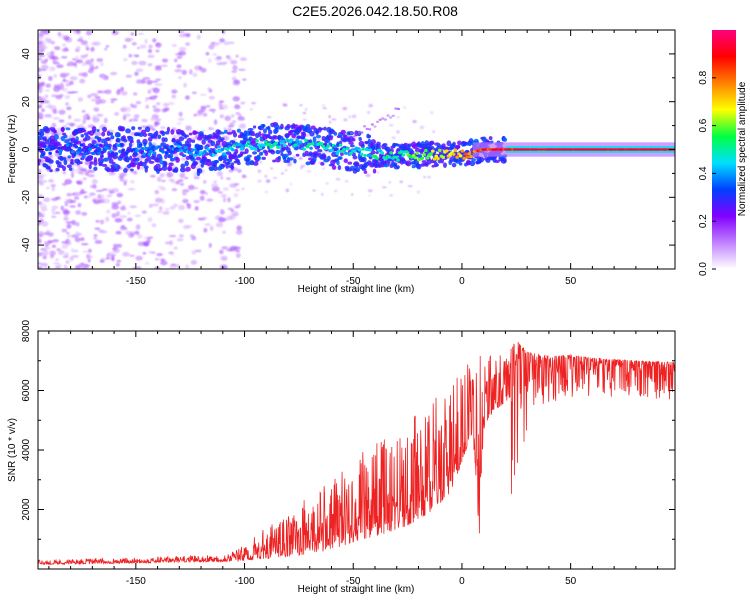 Image resolution: width=750 pixels, height=600 pixels. I want to click on spectrogram-x-tick-label: 50, so click(571, 281).